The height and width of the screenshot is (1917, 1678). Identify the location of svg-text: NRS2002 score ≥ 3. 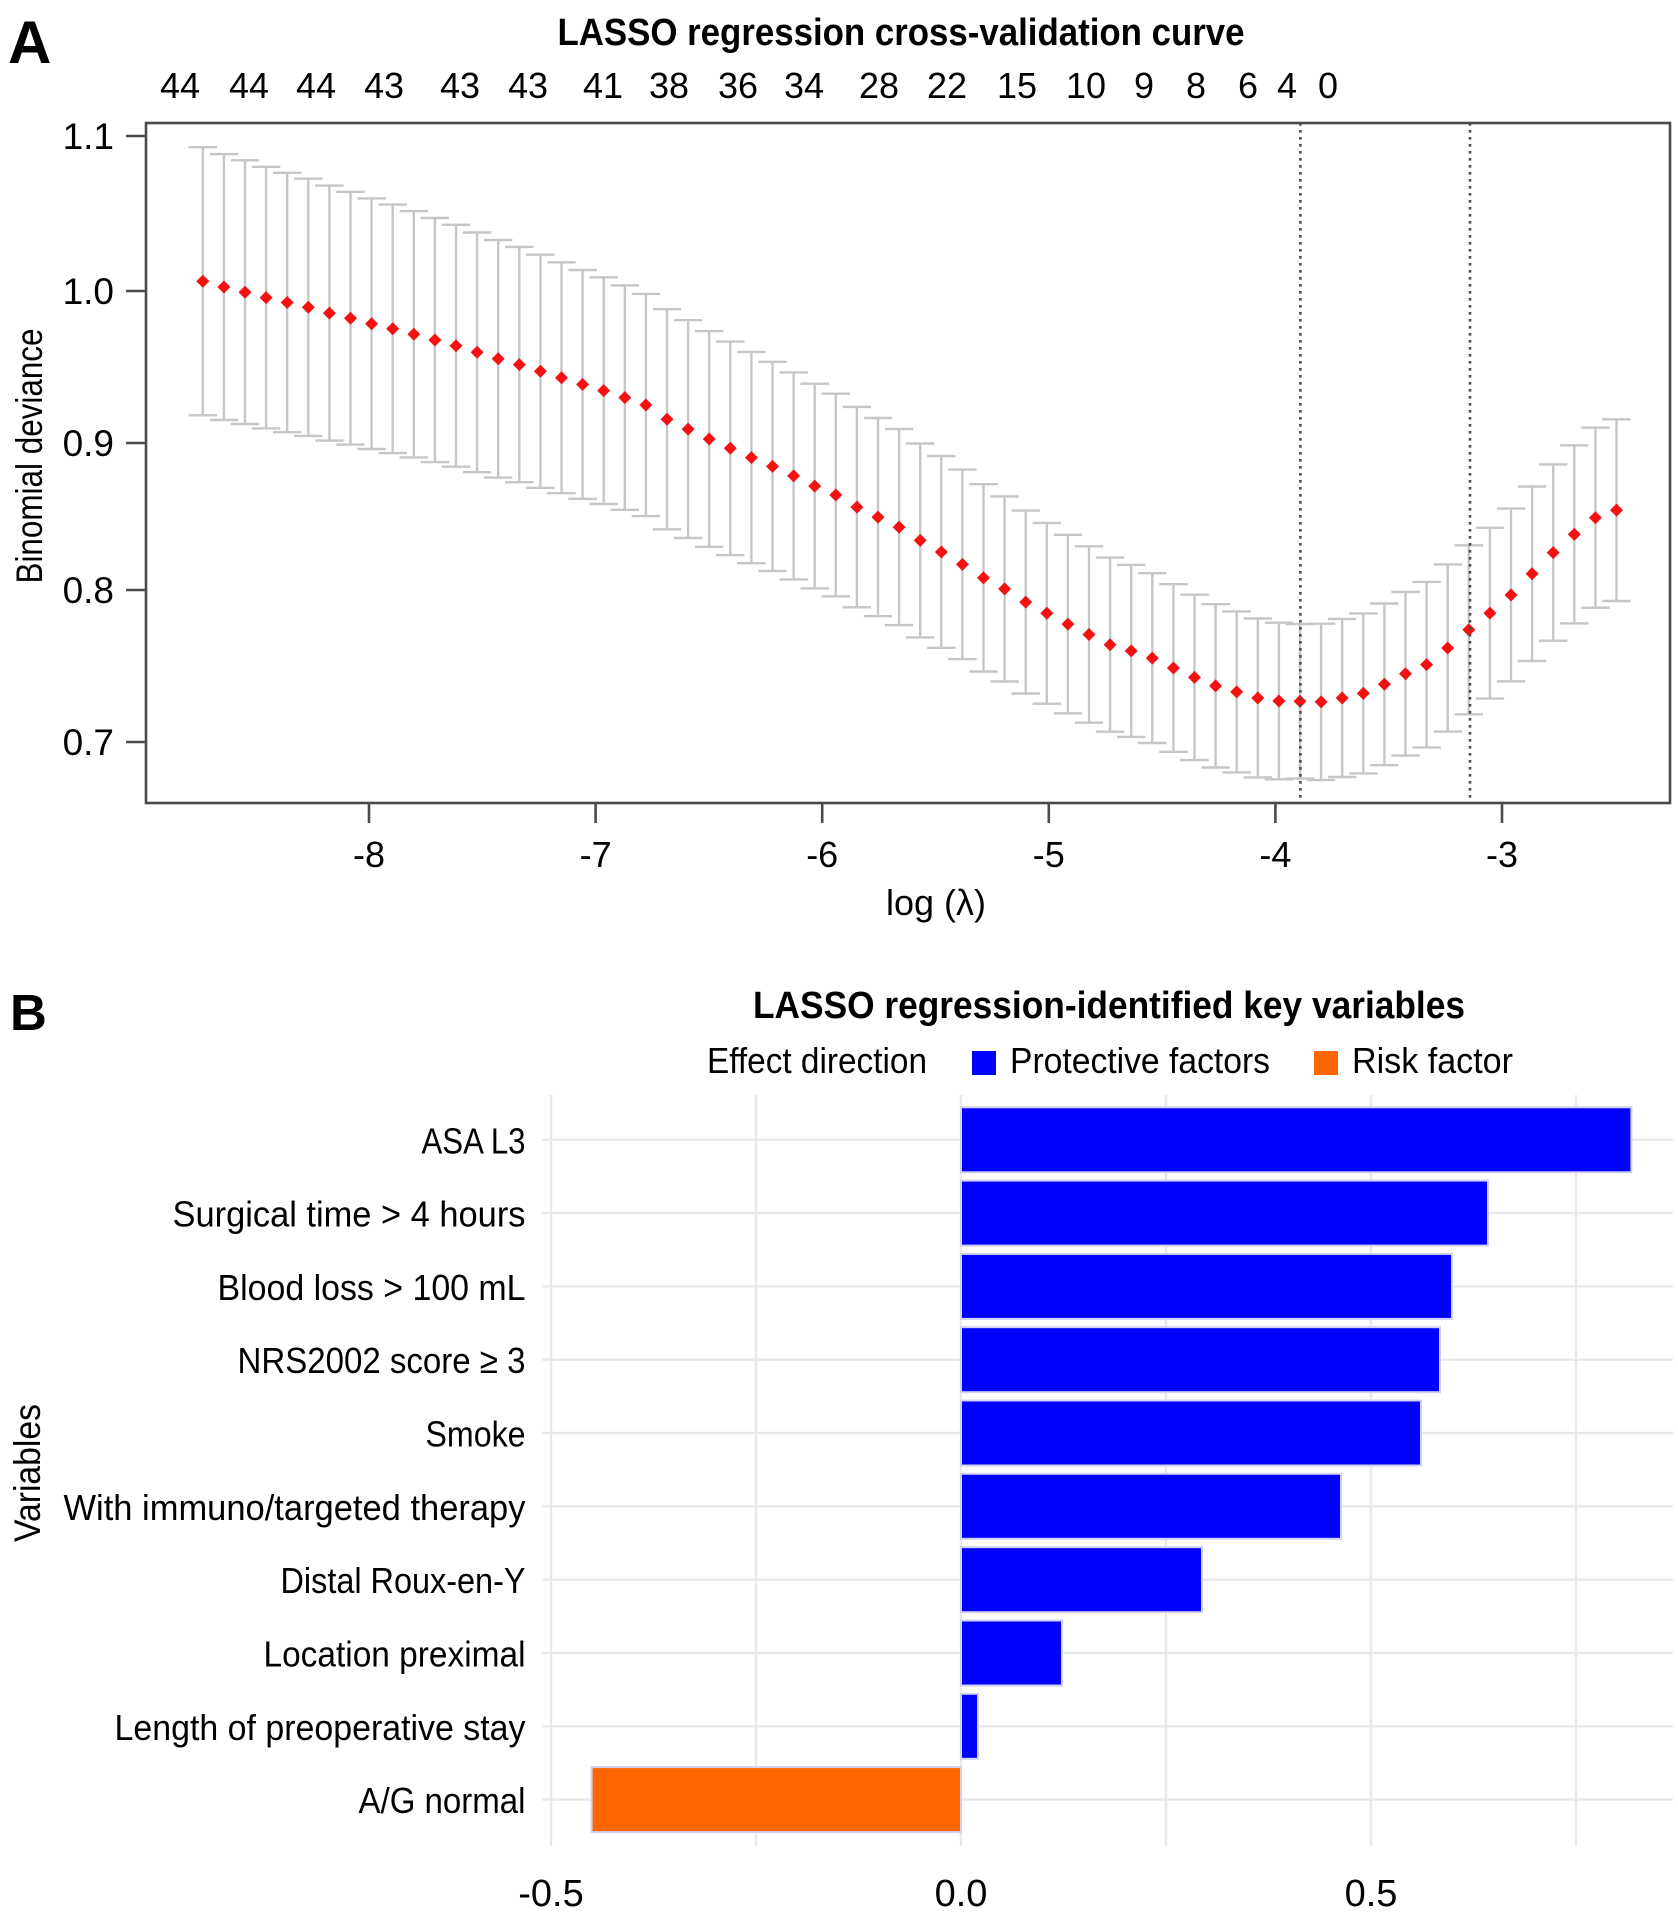
(382, 1360).